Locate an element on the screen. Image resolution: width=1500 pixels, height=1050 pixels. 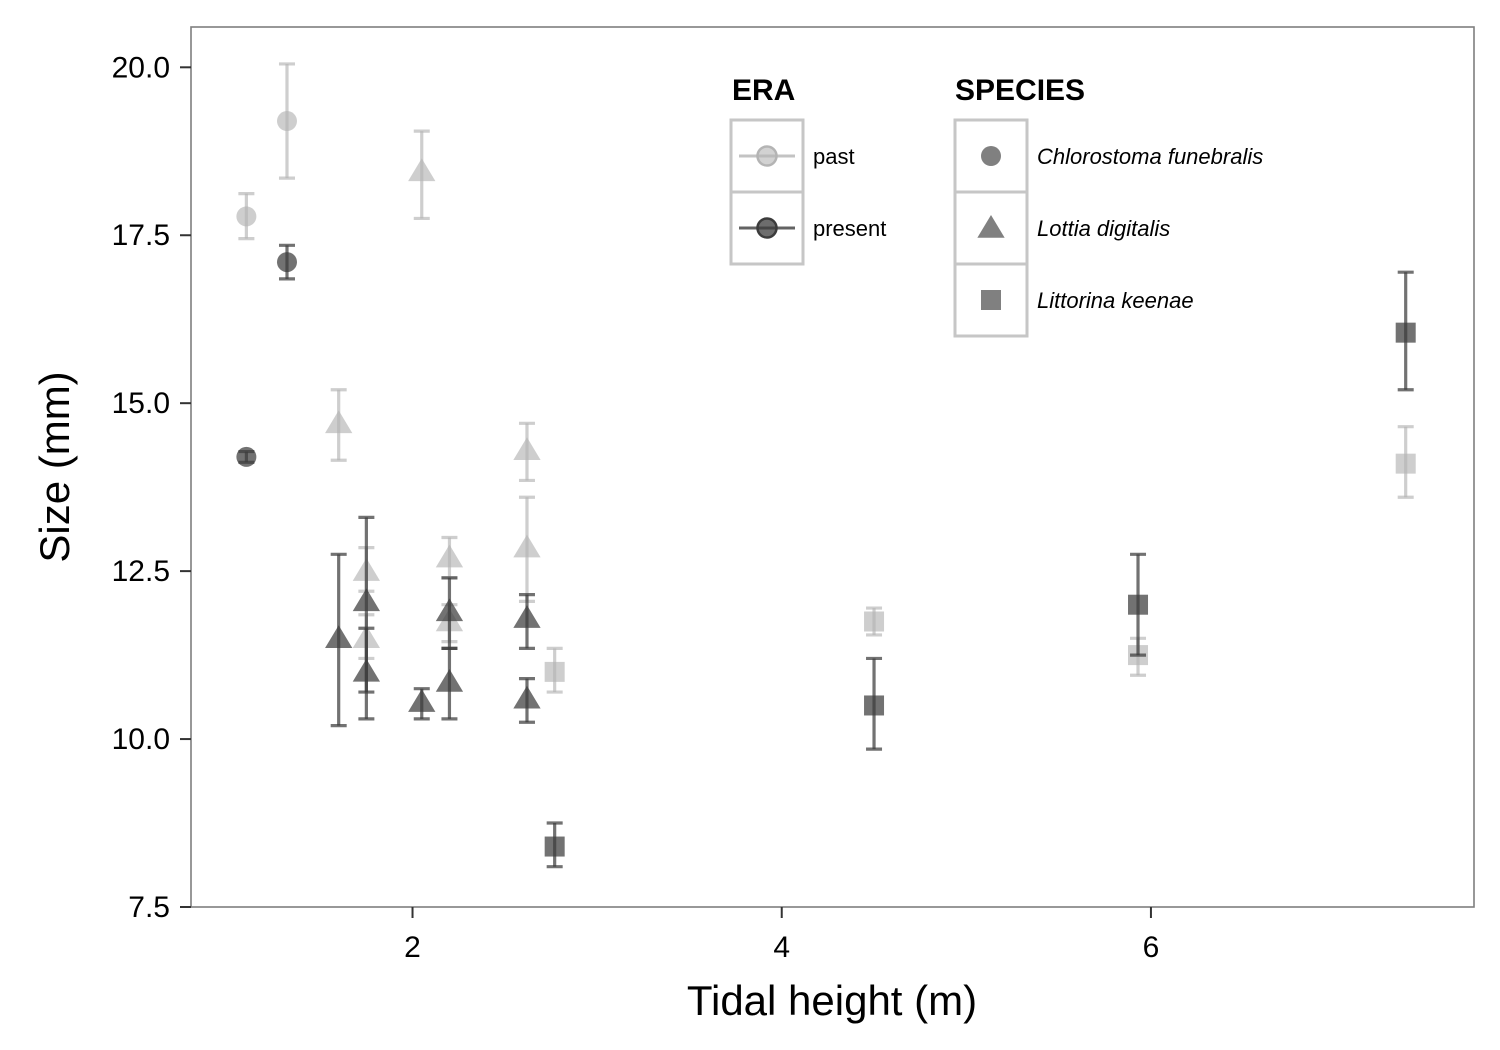
y-tick-label: 12.5 is located at coordinates (141, 571).